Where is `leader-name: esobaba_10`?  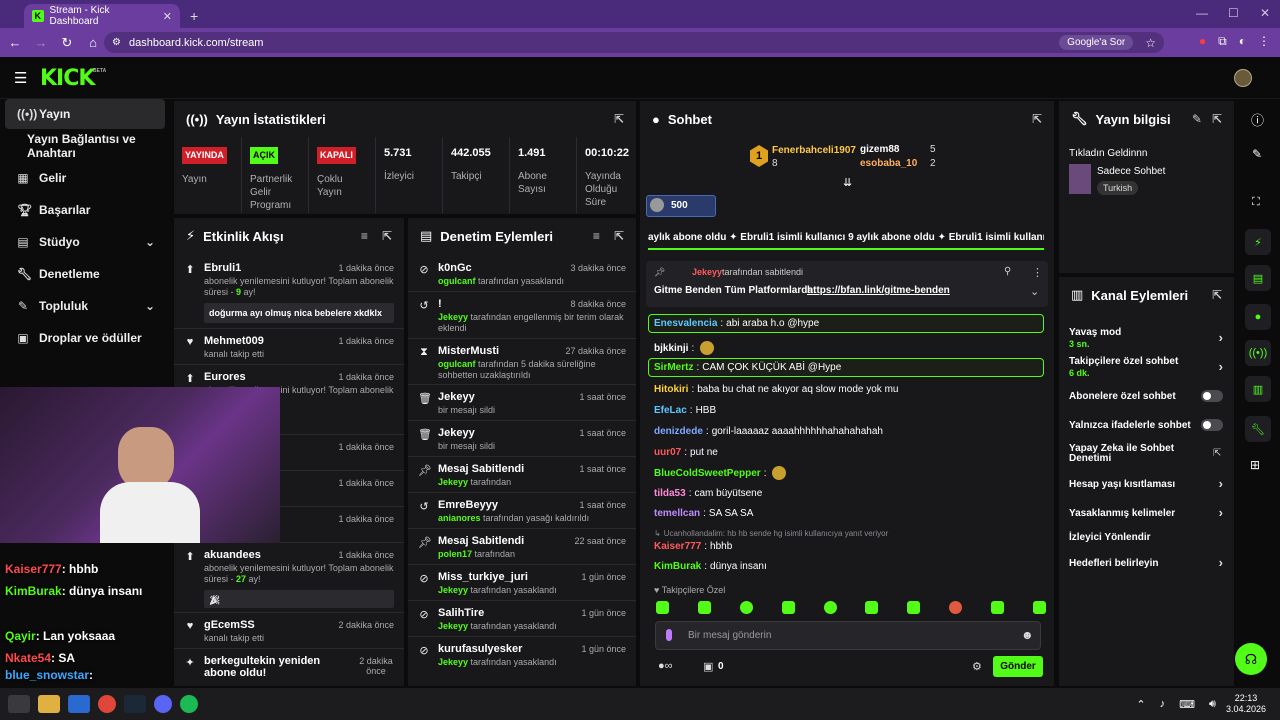 leader-name: esobaba_10 is located at coordinates (889, 163).